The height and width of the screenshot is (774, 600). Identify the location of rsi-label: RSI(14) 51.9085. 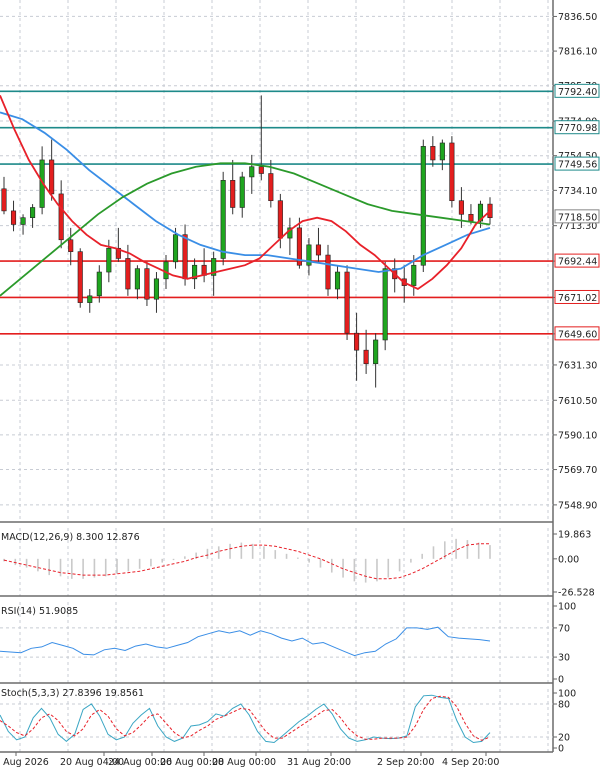
(39, 611).